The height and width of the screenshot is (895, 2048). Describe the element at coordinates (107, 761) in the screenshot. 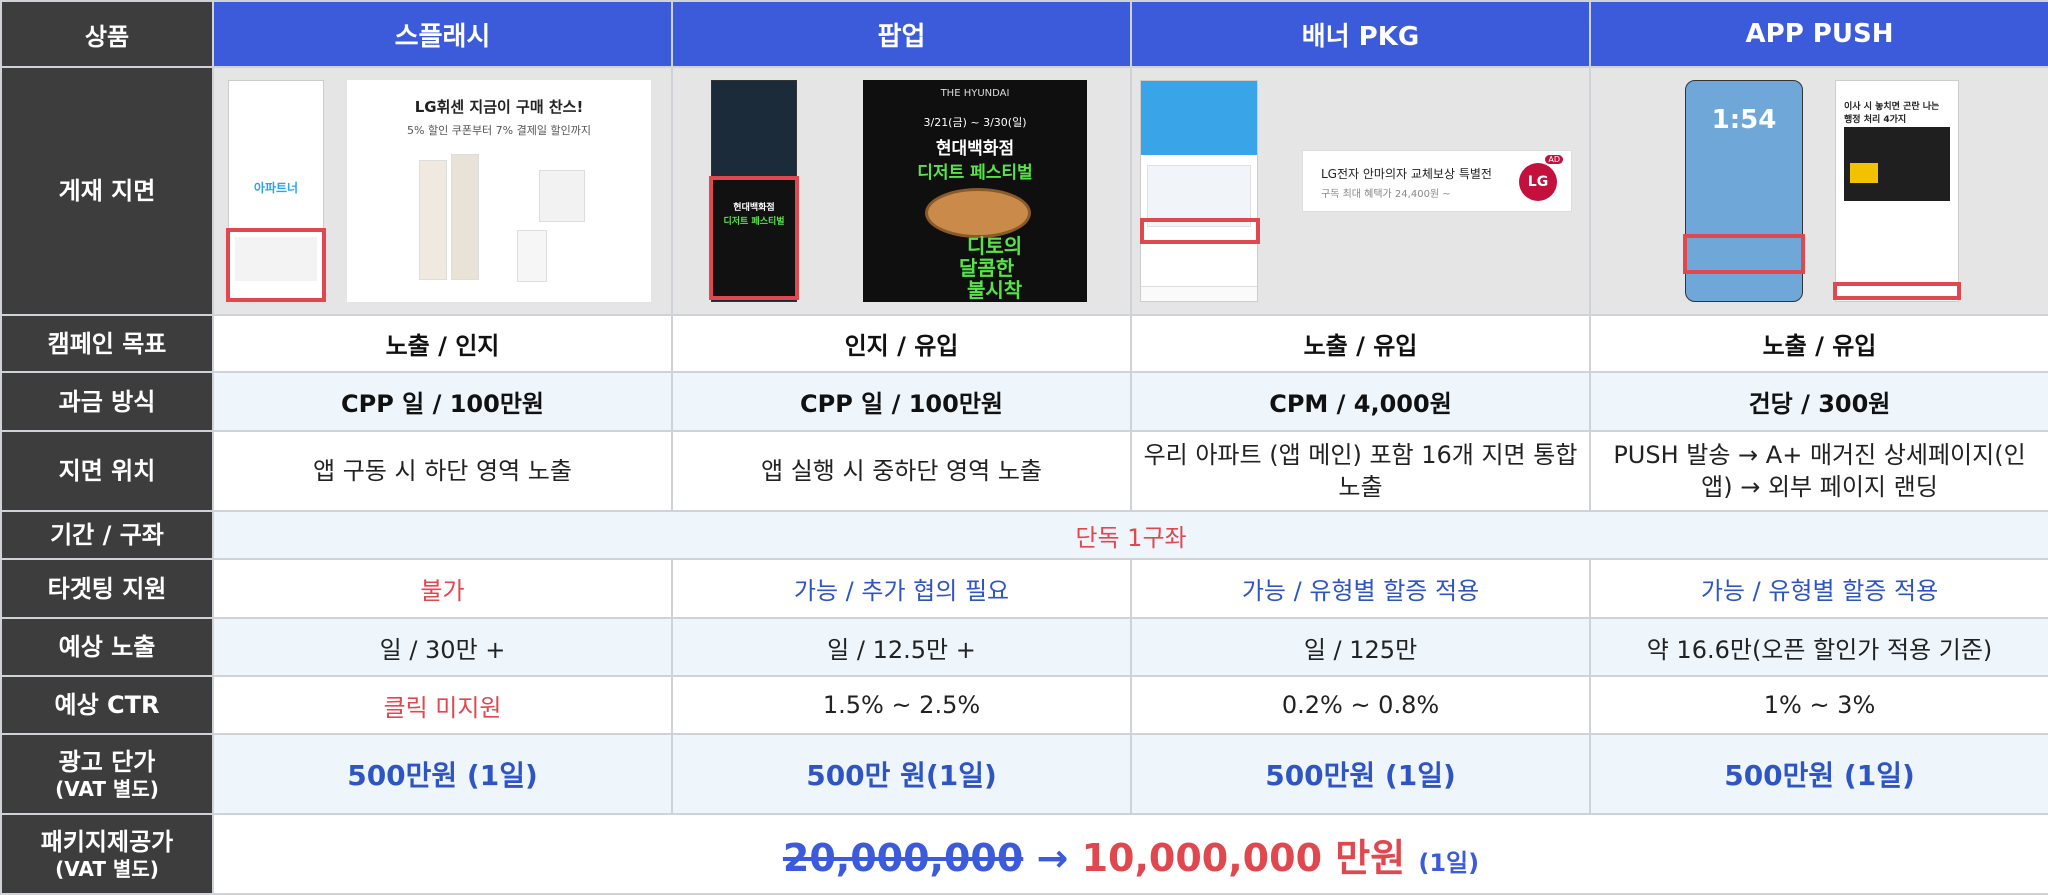

I see `price-label: 광고 단가` at that location.